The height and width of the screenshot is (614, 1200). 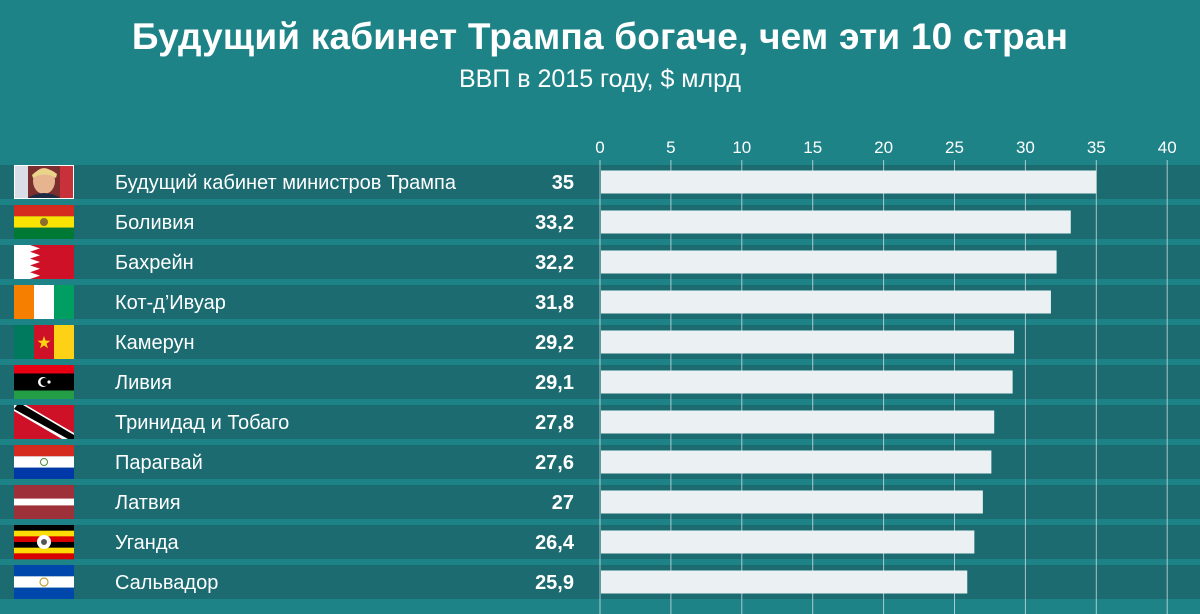 I want to click on category-label: Бахрейн, so click(x=154, y=263).